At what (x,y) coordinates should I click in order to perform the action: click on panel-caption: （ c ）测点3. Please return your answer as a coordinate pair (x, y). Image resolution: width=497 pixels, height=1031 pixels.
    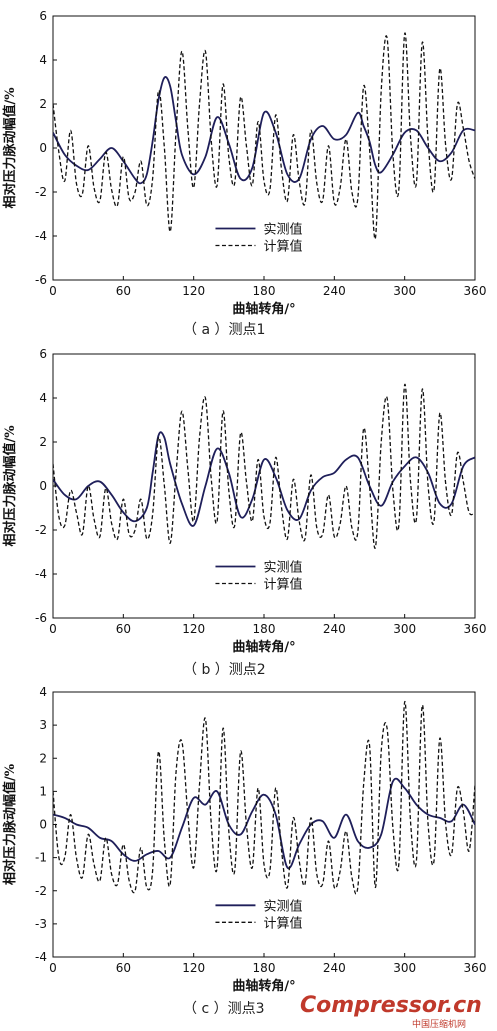
    Looking at the image, I should click on (224, 1009).